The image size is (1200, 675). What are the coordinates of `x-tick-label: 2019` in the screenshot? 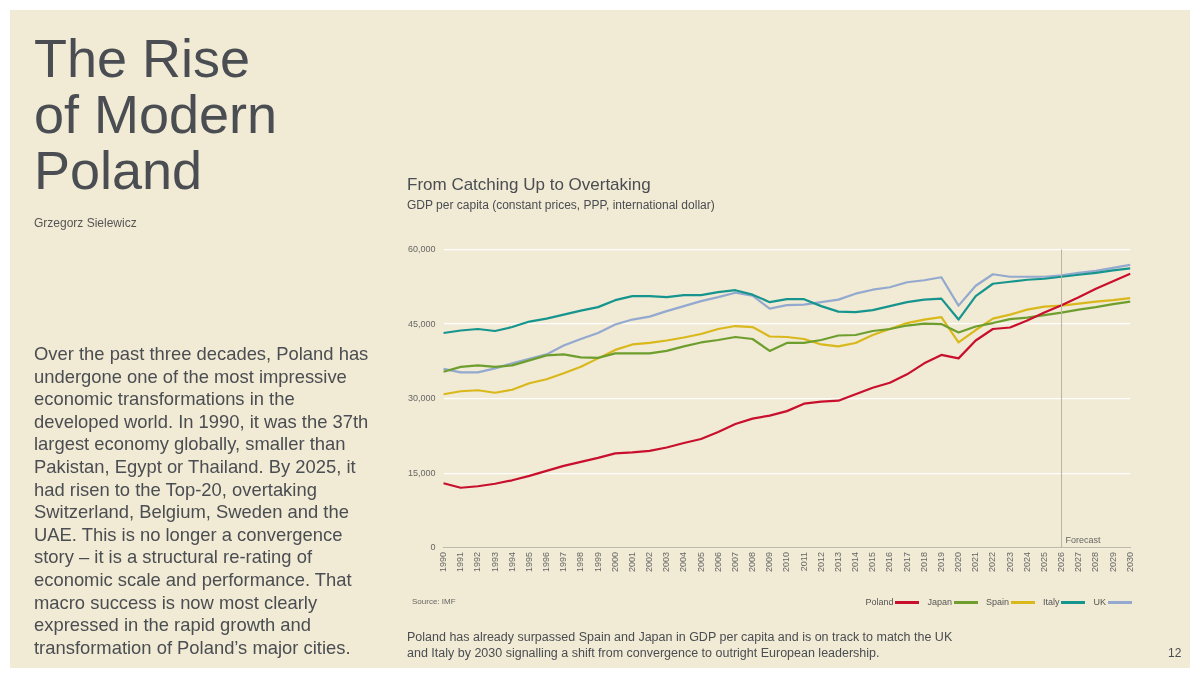 It's located at (940, 562).